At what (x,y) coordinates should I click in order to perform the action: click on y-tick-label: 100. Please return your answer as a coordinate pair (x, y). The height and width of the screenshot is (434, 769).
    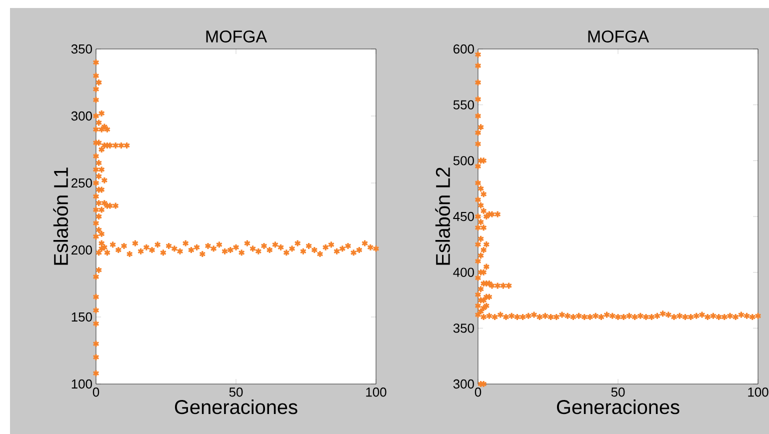
    Looking at the image, I should click on (82, 384).